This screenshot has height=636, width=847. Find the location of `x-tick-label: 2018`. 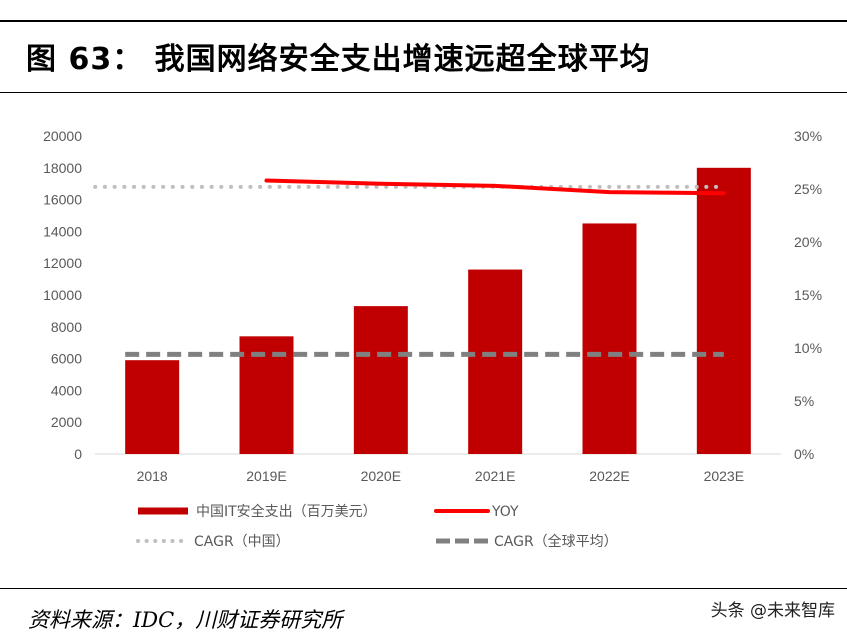

x-tick-label: 2018 is located at coordinates (152, 476).